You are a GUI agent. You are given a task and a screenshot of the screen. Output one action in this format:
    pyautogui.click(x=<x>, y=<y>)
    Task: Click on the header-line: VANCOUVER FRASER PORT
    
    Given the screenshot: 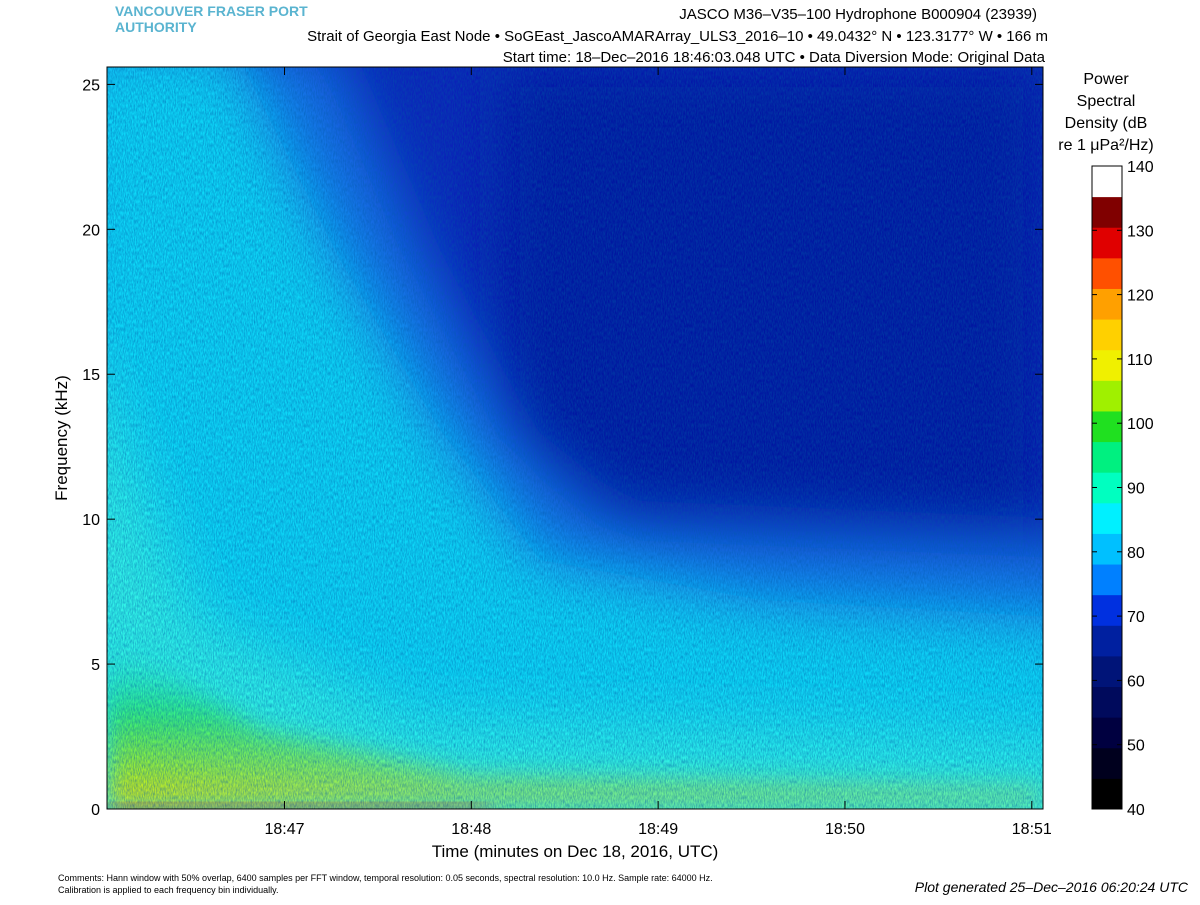 What is the action you would take?
    pyautogui.click(x=211, y=11)
    